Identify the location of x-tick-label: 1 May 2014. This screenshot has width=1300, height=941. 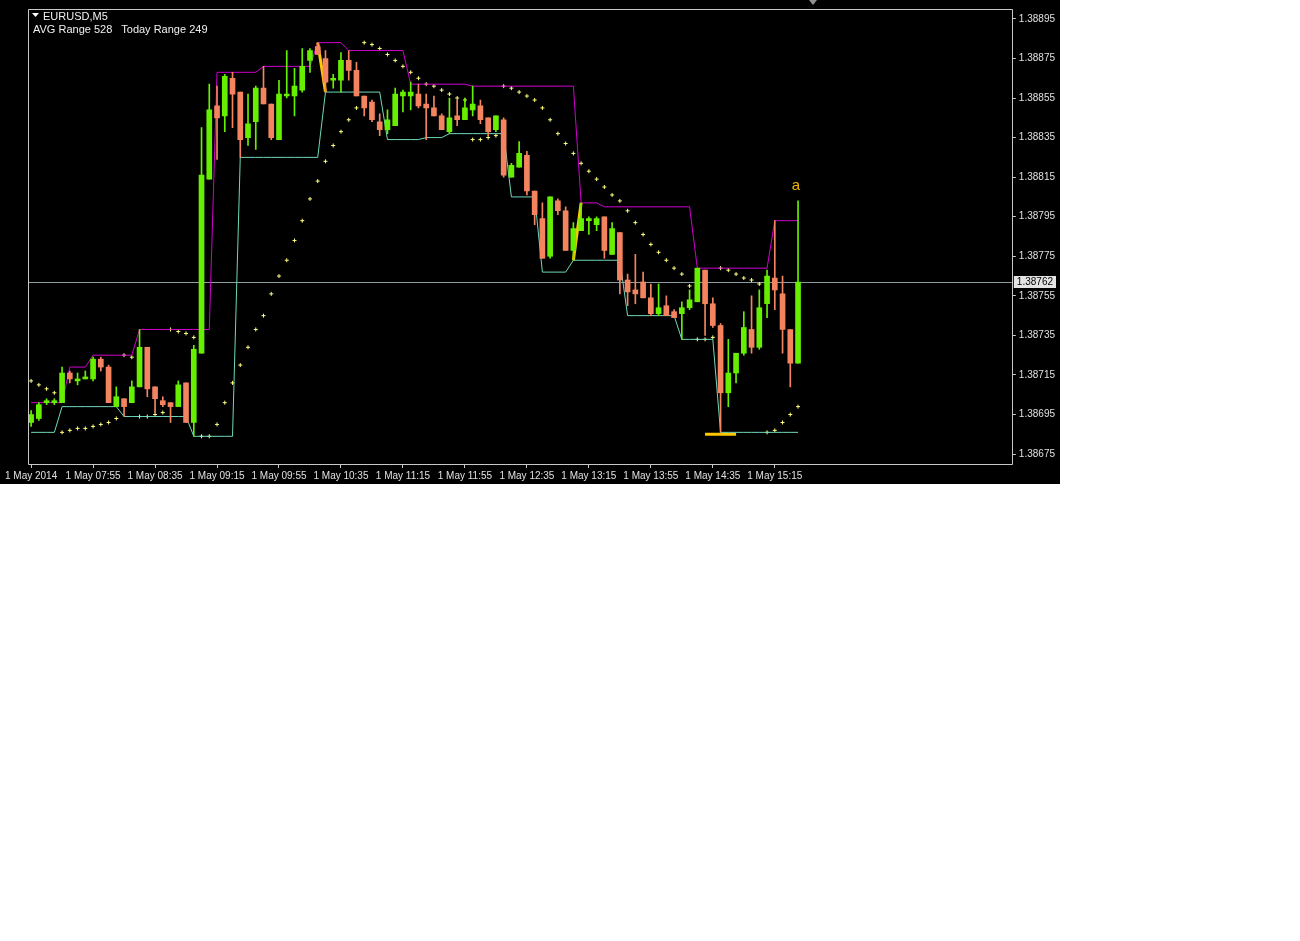
(31, 475).